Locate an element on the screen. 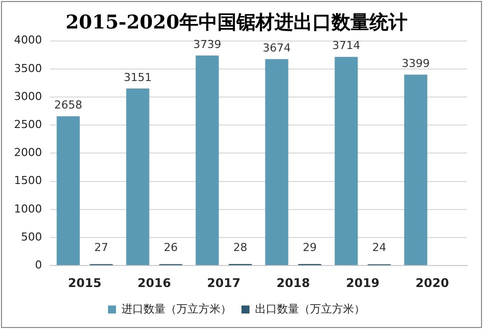  data-label: 26 is located at coordinates (171, 247).